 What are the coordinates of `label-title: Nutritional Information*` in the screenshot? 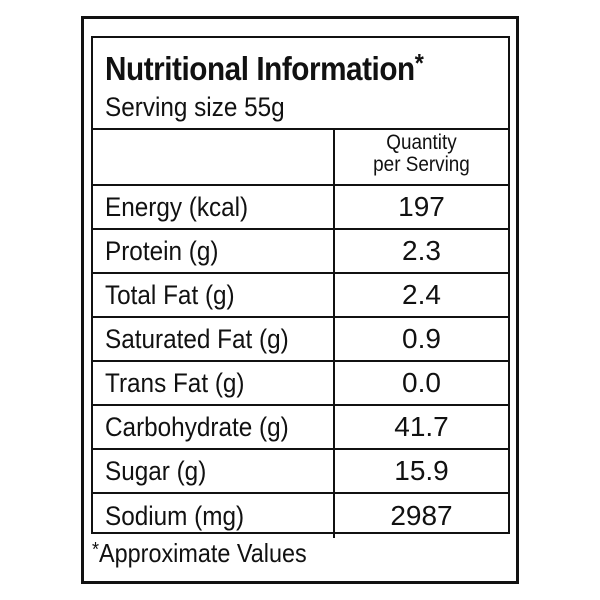 It's located at (264, 68).